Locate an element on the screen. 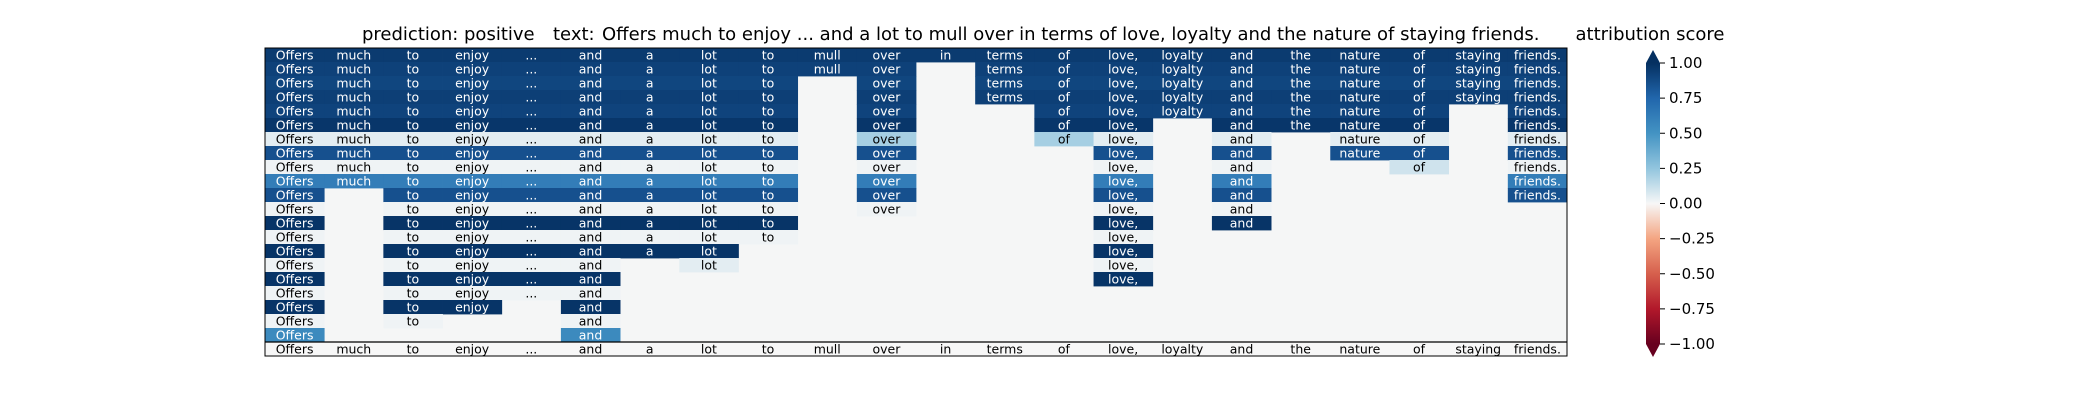 Image resolution: width=2100 pixels, height=400 pixels. token-label: enjoy is located at coordinates (472, 69).